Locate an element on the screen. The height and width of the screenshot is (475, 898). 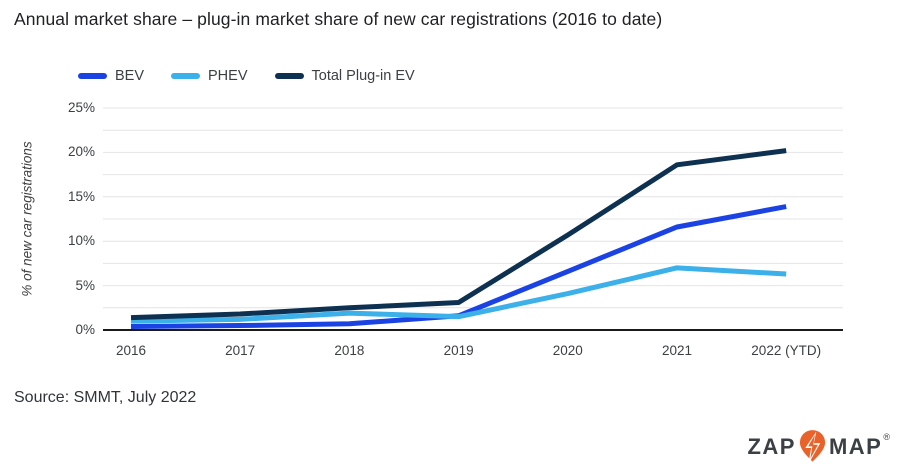
x-tick-label: 2016 is located at coordinates (131, 350).